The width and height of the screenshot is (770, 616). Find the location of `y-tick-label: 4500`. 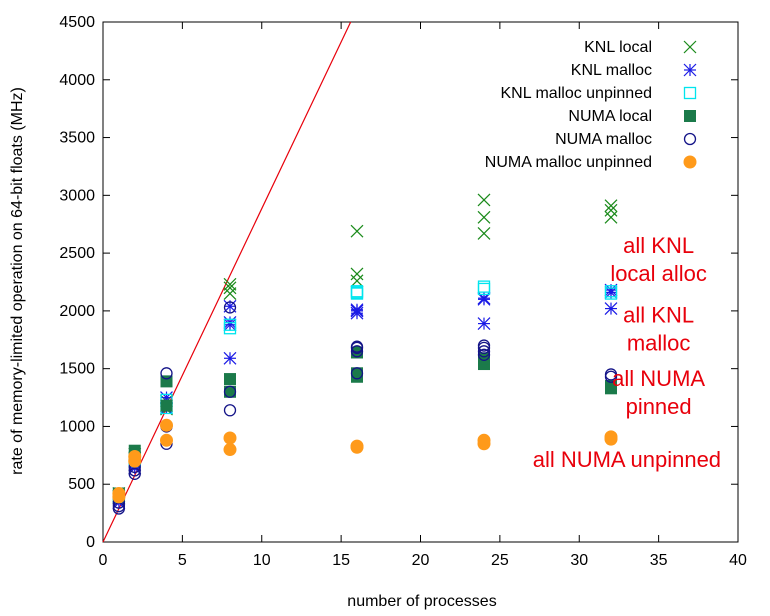

y-tick-label: 4500 is located at coordinates (77, 22).